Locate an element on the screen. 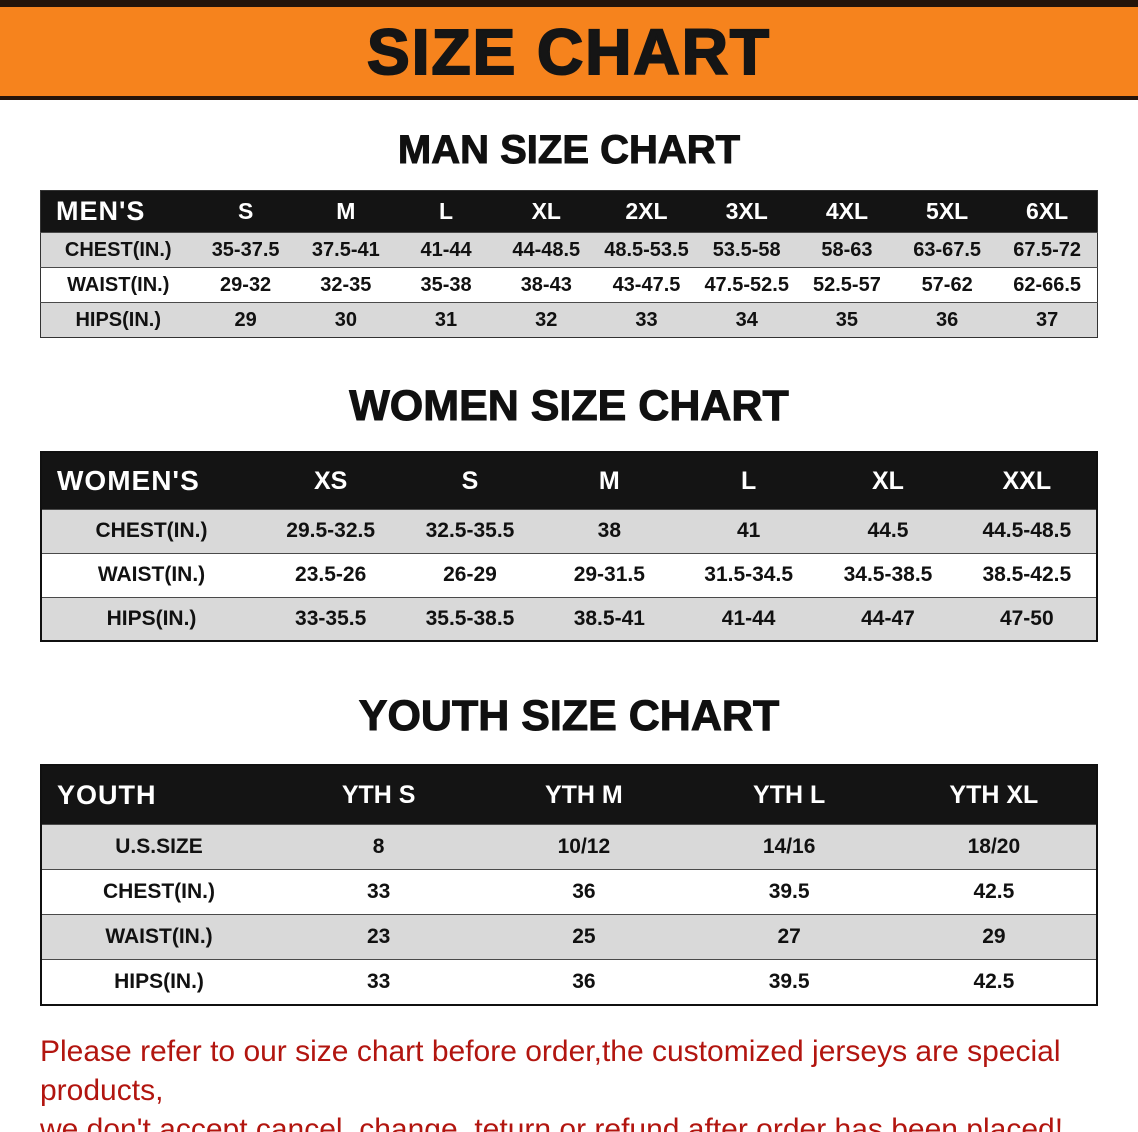  size-value: 63-67.5 is located at coordinates (947, 250).